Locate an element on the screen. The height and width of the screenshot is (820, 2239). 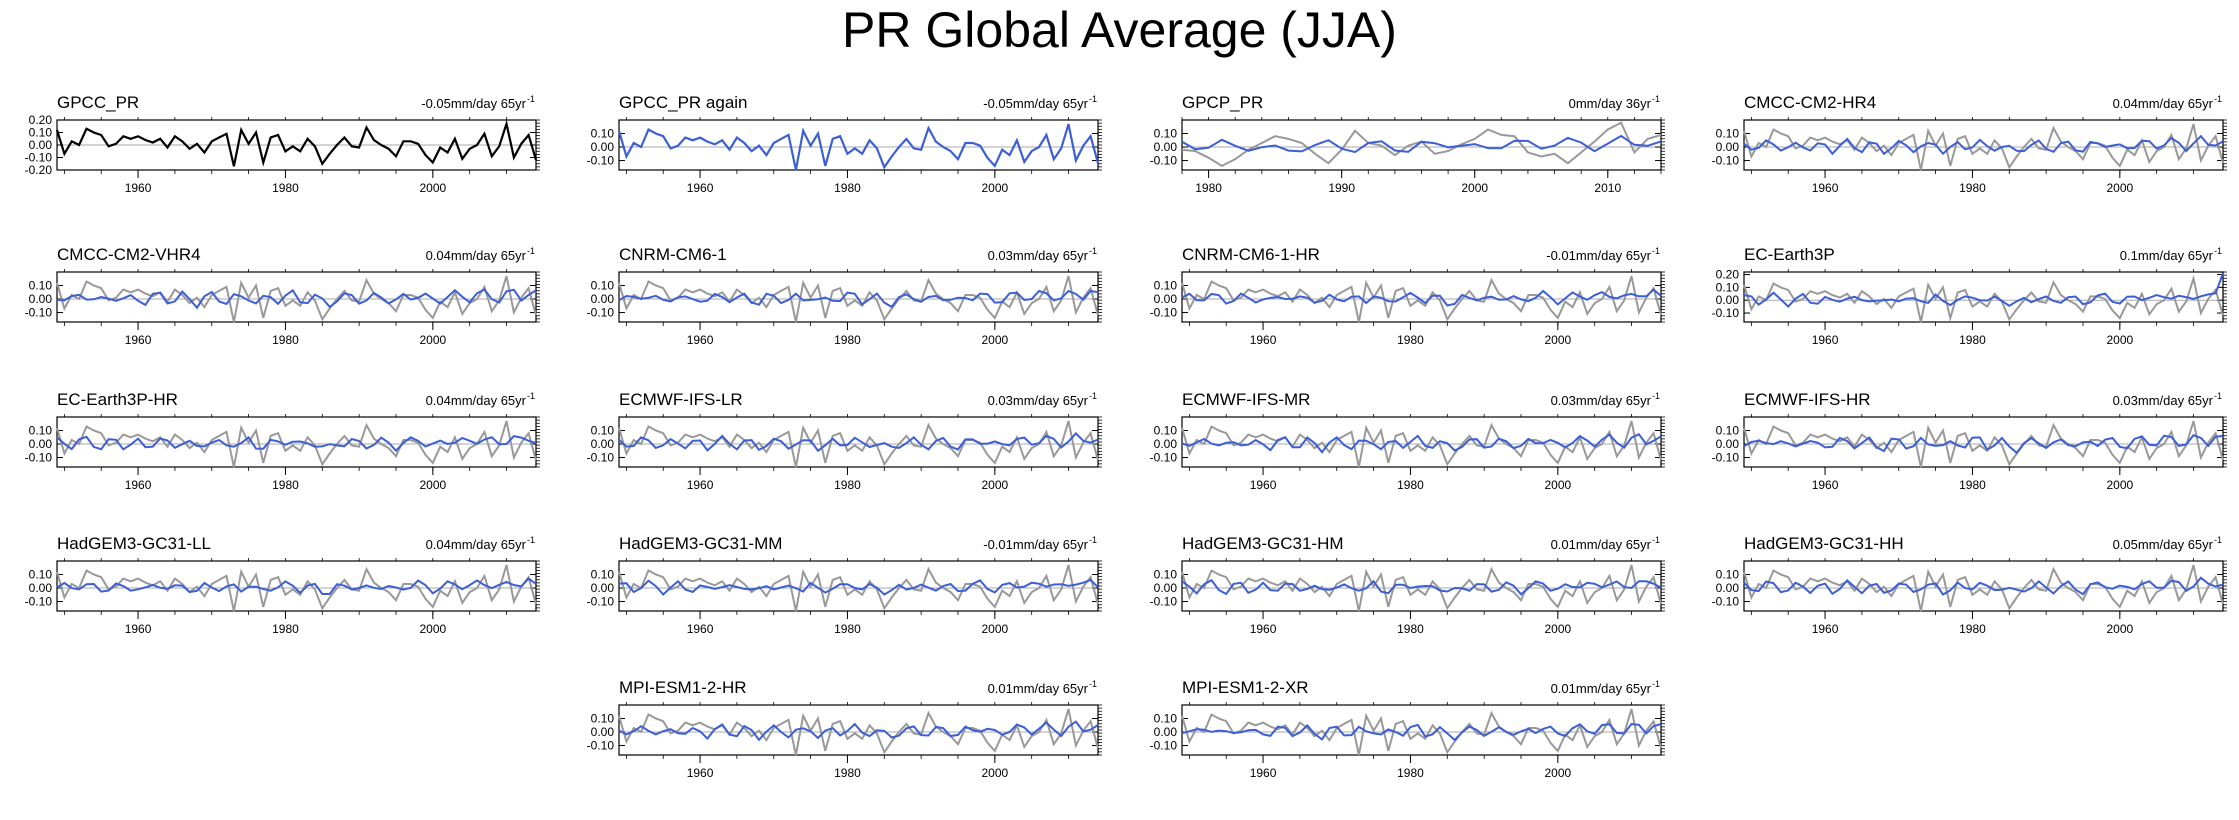
panel-title: HadGEM3-GC31-LL is located at coordinates (134, 543).